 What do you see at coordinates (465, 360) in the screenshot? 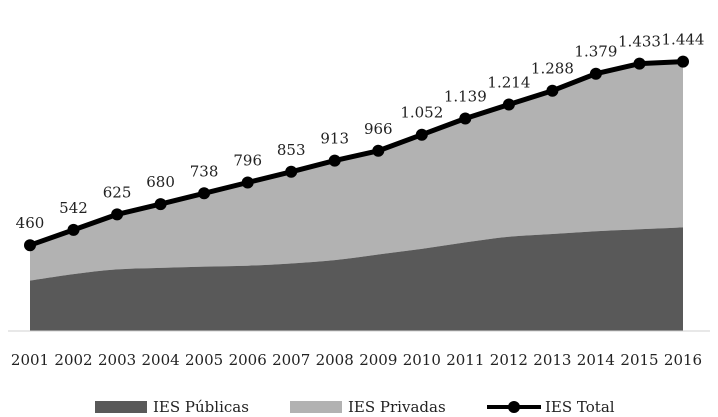
I see `x-tick-2011: 2011` at bounding box center [465, 360].